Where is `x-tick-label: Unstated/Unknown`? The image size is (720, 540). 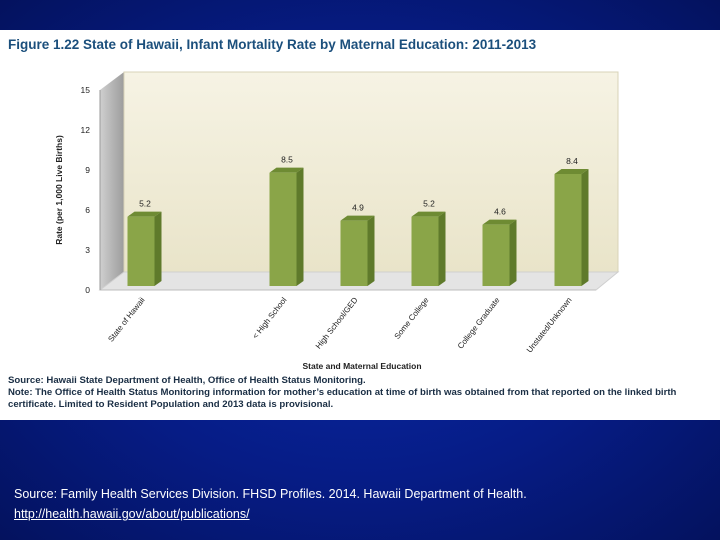 x-tick-label: Unstated/Unknown is located at coordinates (549, 325).